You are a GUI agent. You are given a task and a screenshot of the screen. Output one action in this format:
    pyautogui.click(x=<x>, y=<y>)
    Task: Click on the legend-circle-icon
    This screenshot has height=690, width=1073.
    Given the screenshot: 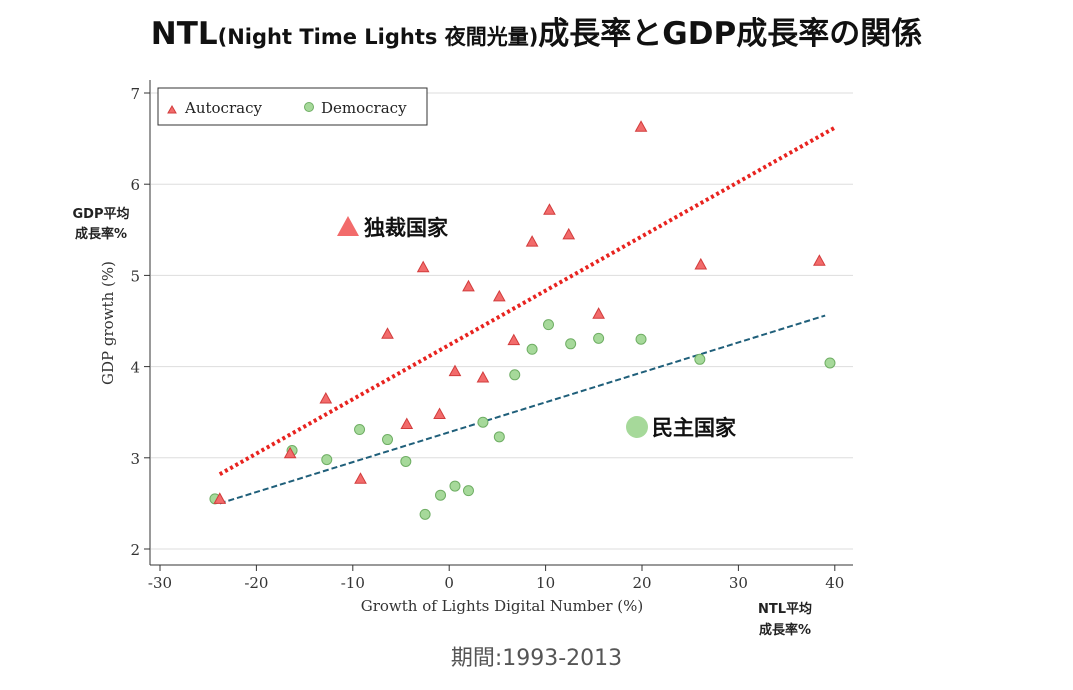 What is the action you would take?
    pyautogui.click(x=309, y=107)
    